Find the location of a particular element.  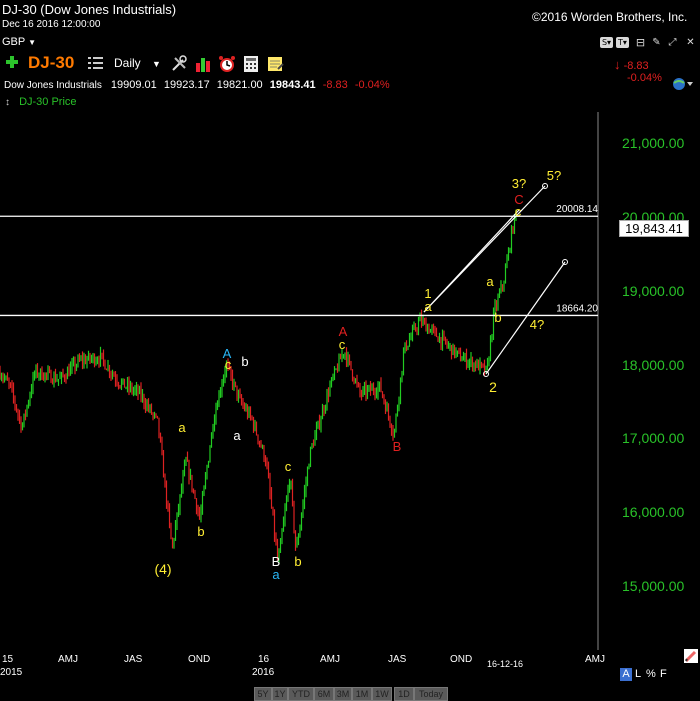

t-dropdown-button: T▾ is located at coordinates (622, 42).